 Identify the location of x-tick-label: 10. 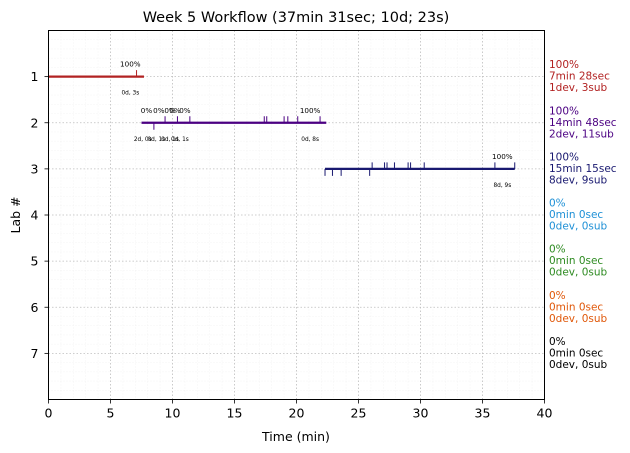
(173, 413).